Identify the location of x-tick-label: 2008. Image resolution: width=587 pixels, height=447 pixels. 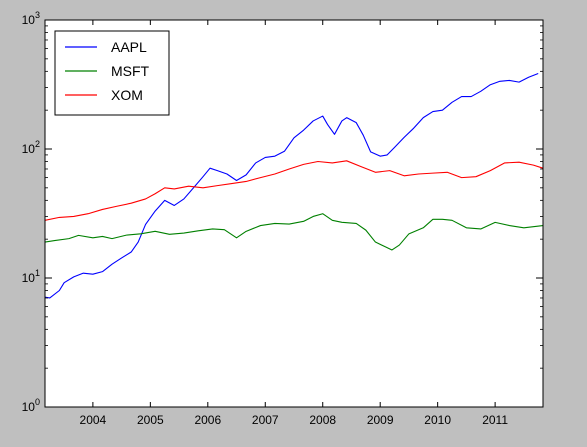
(322, 420).